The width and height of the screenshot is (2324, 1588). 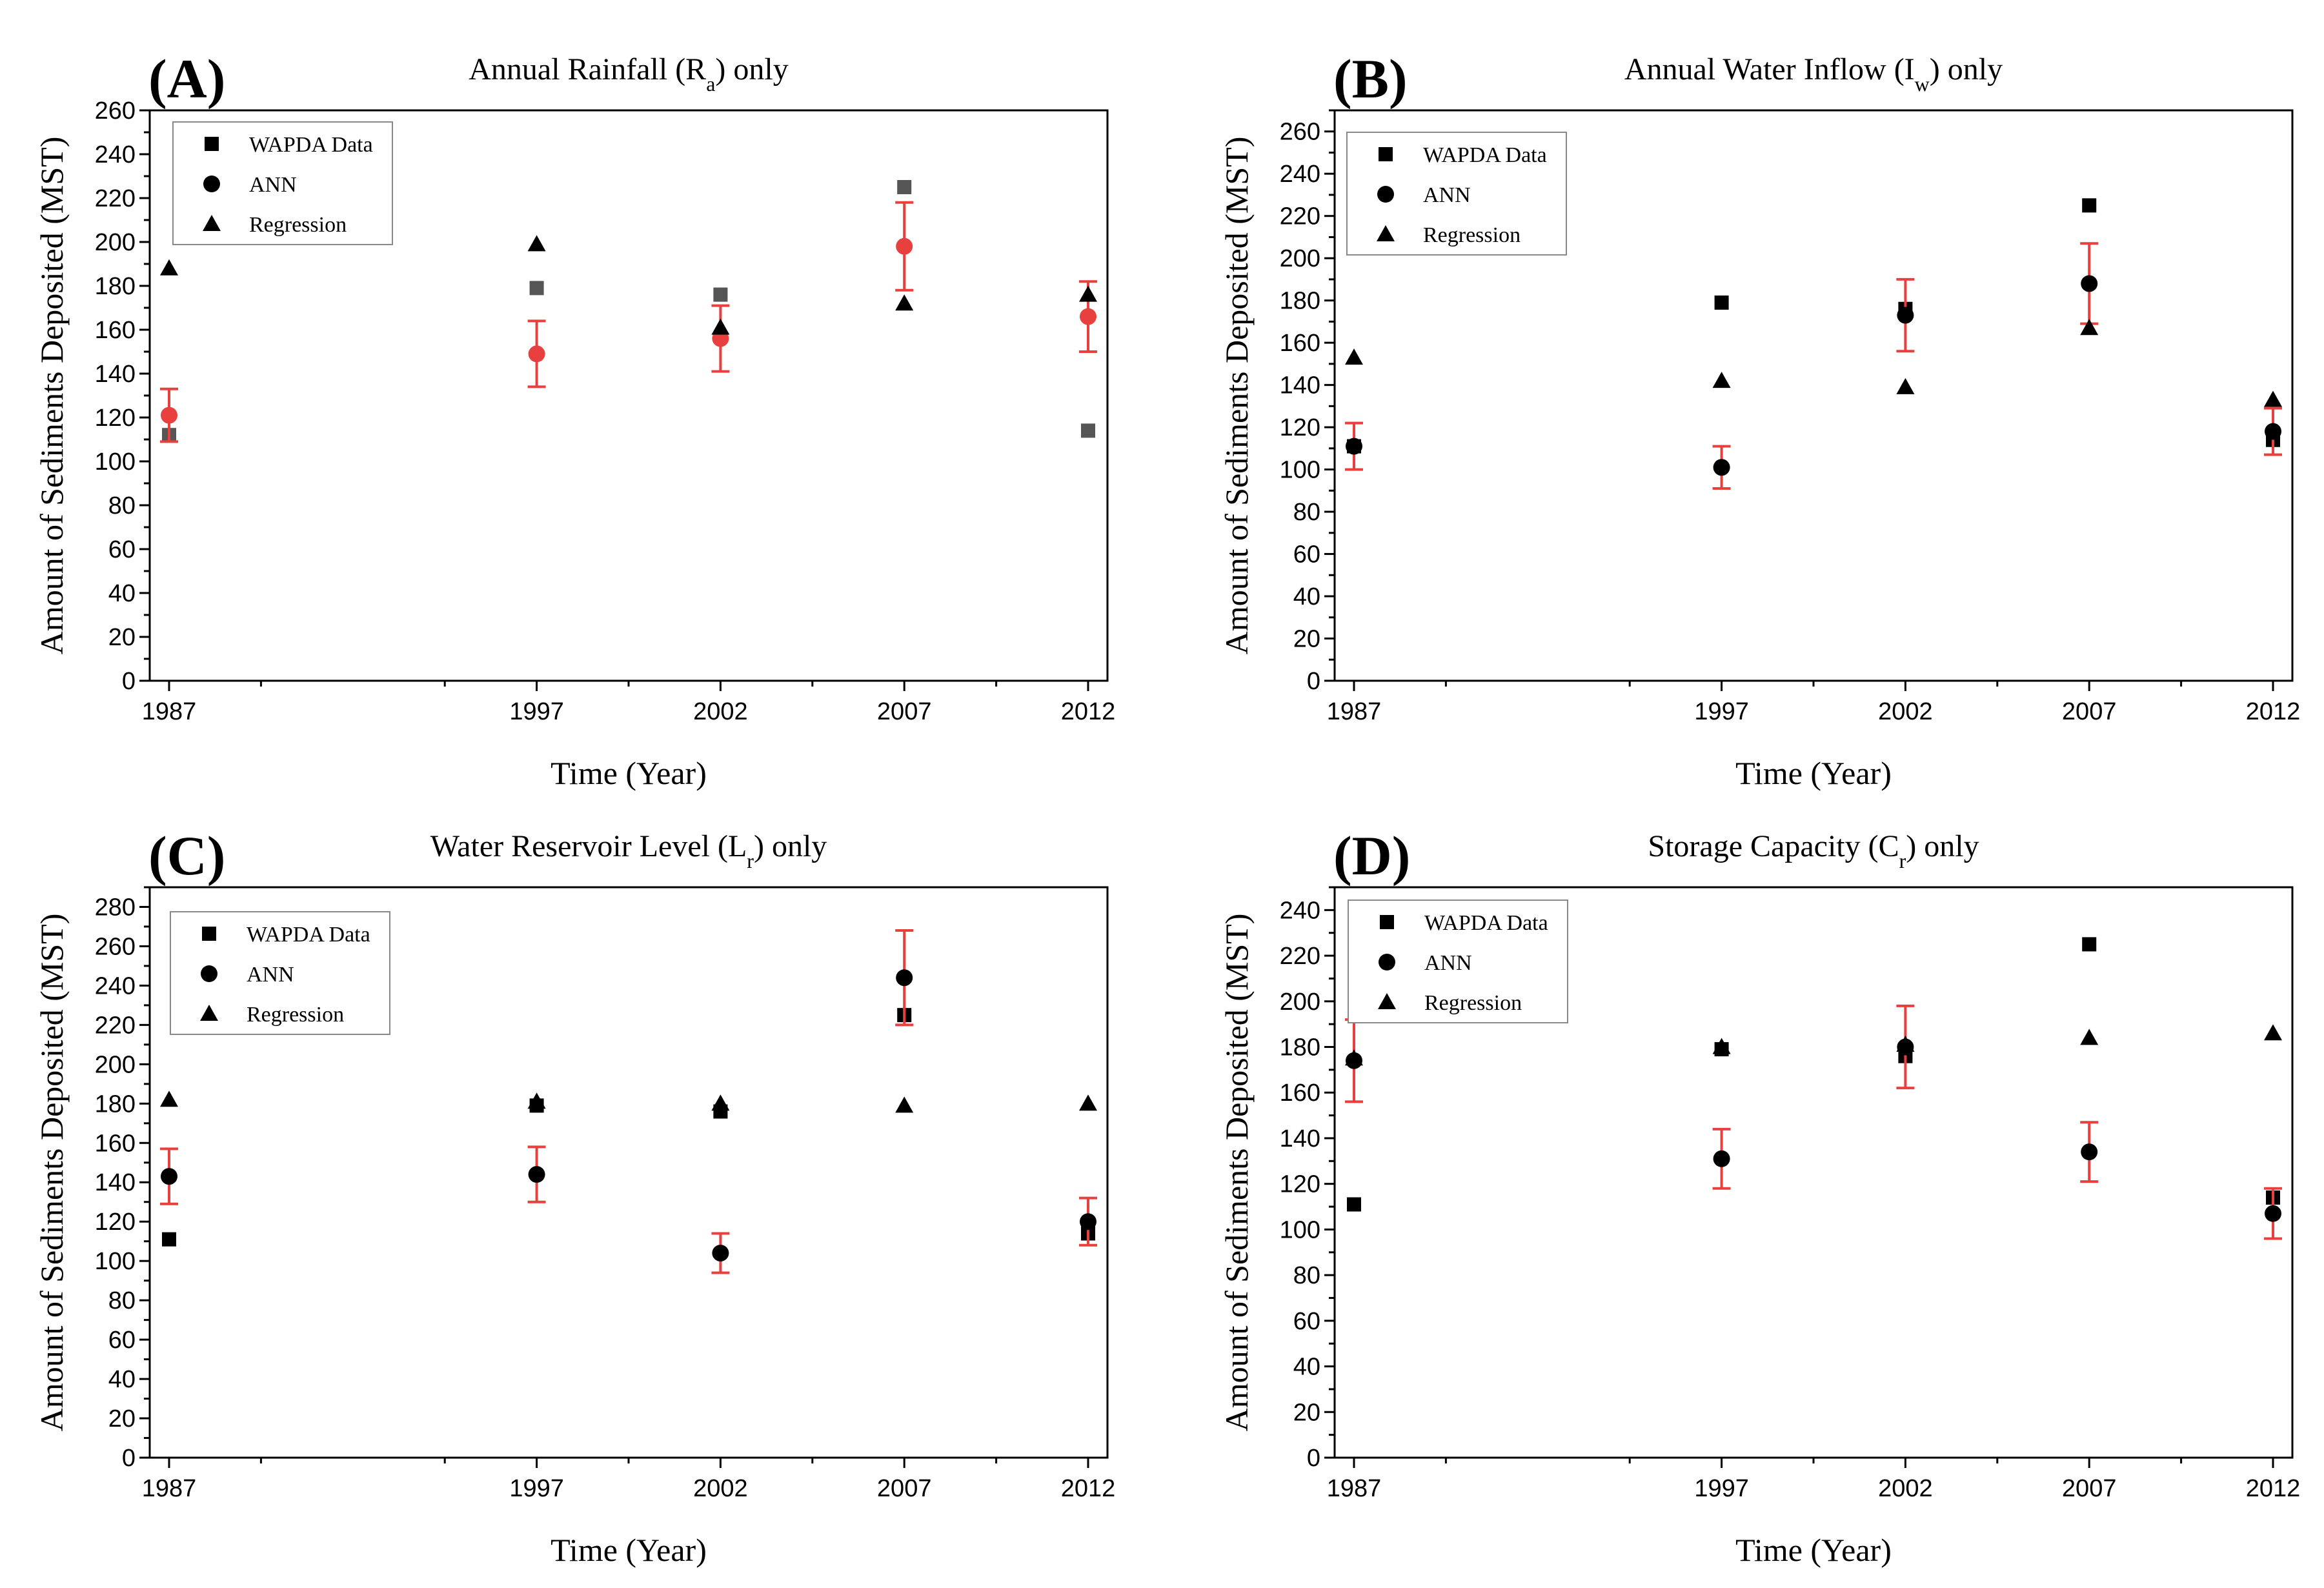 What do you see at coordinates (750, 860) in the screenshot?
I see `chart-title-subscript: r` at bounding box center [750, 860].